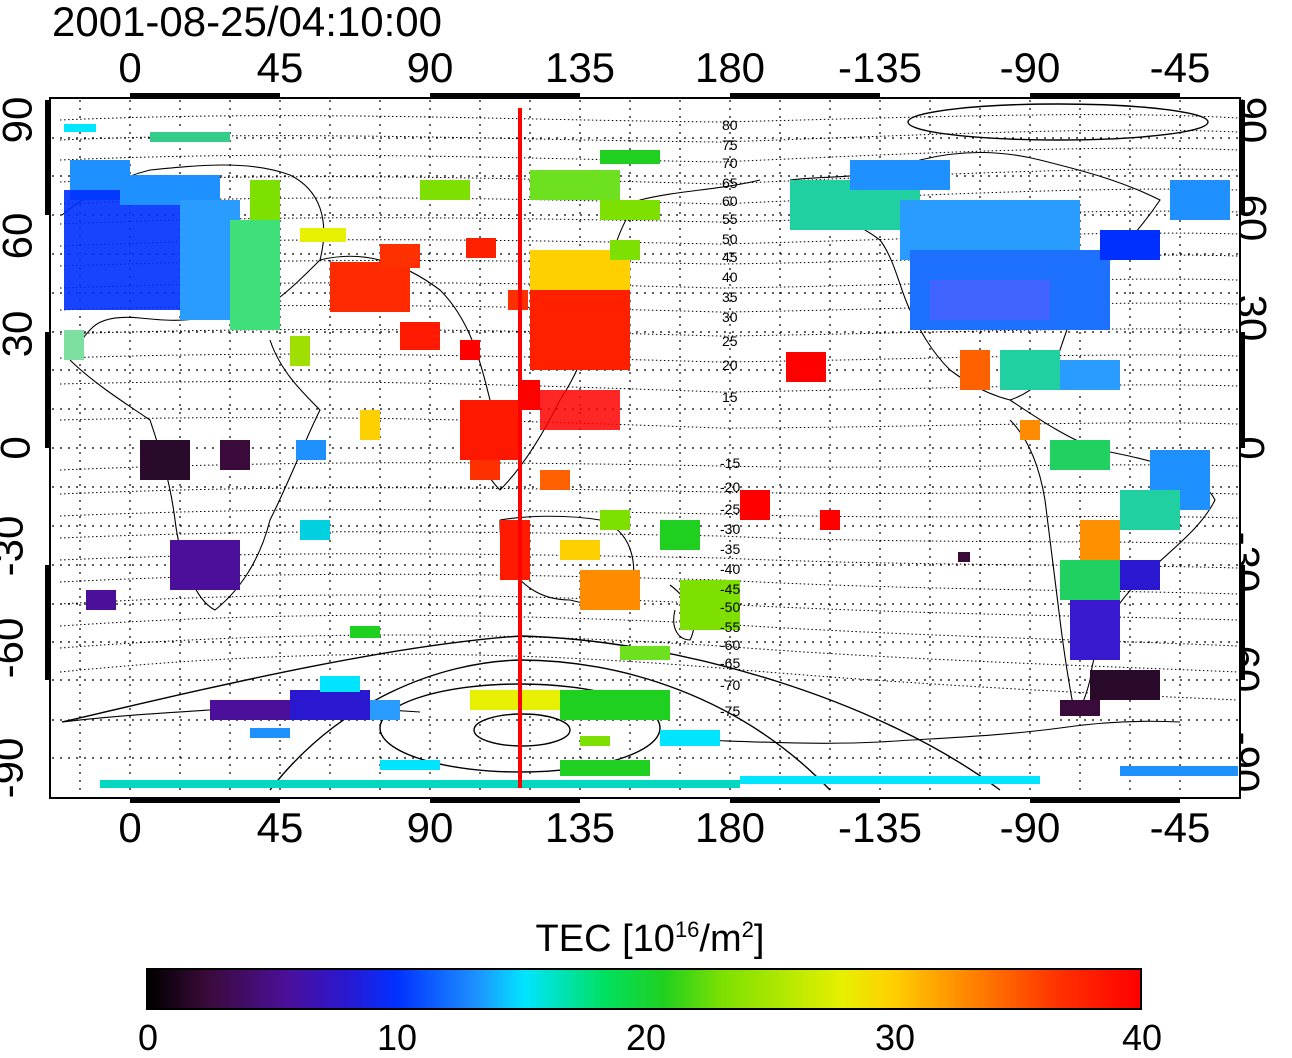 The width and height of the screenshot is (1292, 1058). I want to click on contour-label-15: 15, so click(730, 397).